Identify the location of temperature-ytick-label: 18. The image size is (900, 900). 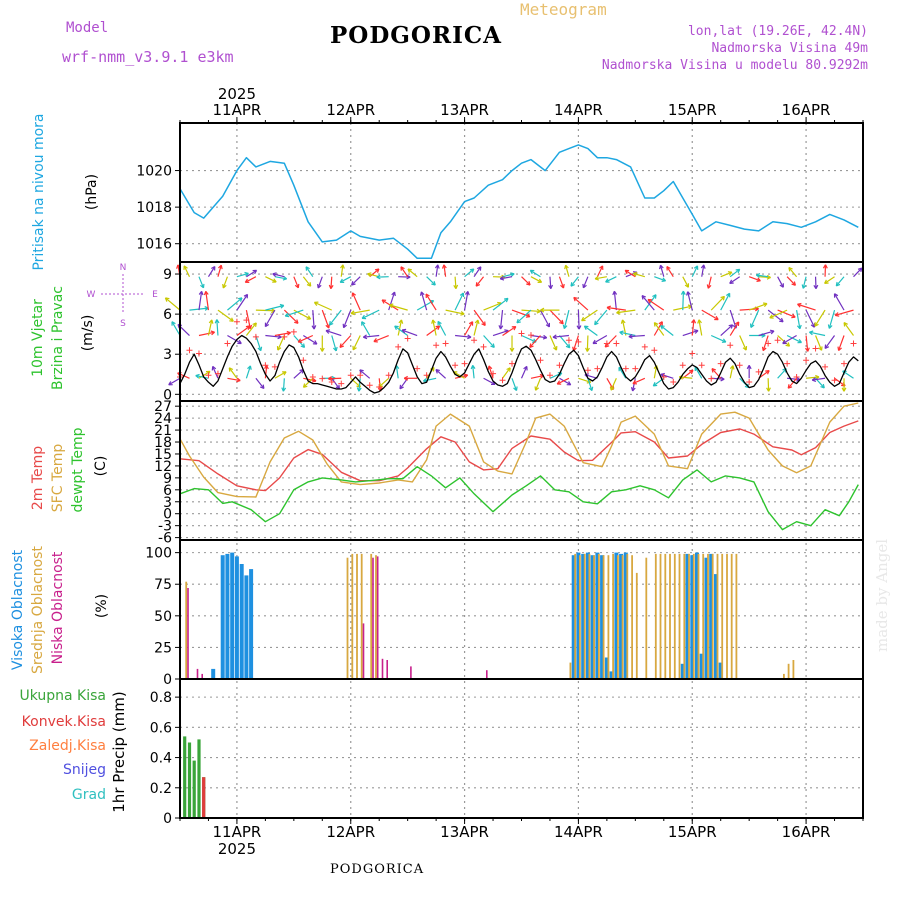
(163, 443).